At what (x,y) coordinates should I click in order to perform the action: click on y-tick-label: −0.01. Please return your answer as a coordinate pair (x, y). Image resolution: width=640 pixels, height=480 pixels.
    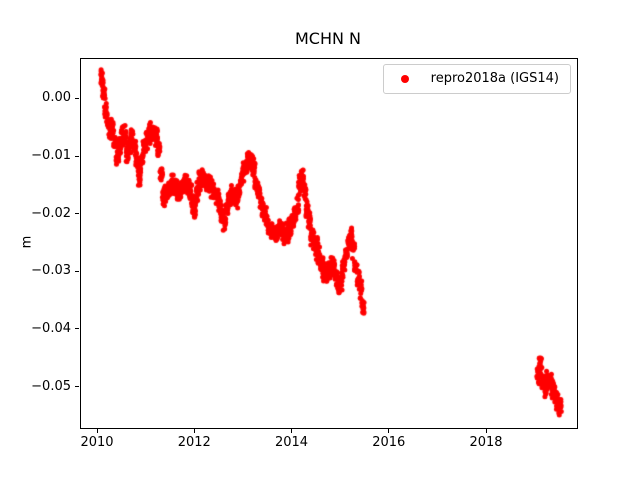
    Looking at the image, I should click on (51, 156).